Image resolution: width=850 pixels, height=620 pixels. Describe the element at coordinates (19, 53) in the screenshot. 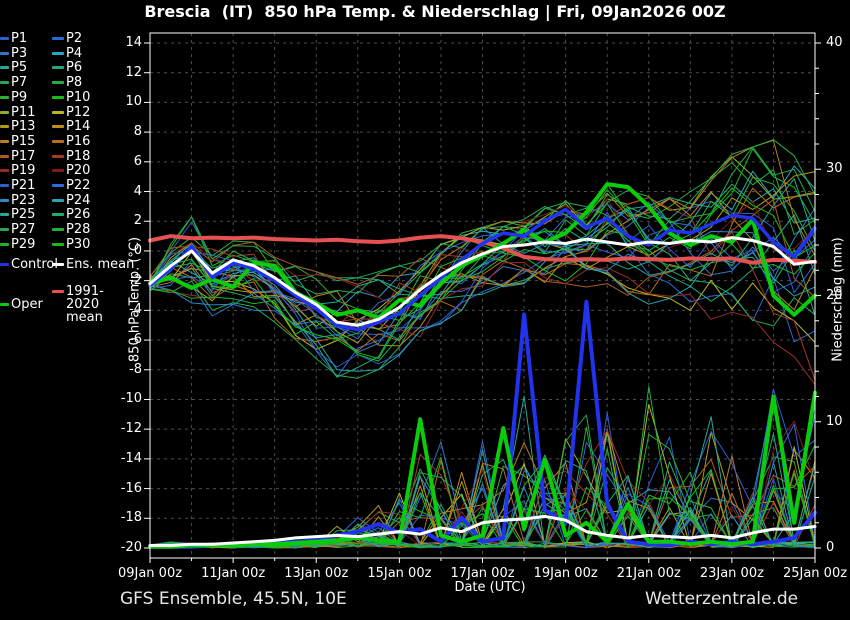

I see `legend-member-p3-label: P3` at that location.